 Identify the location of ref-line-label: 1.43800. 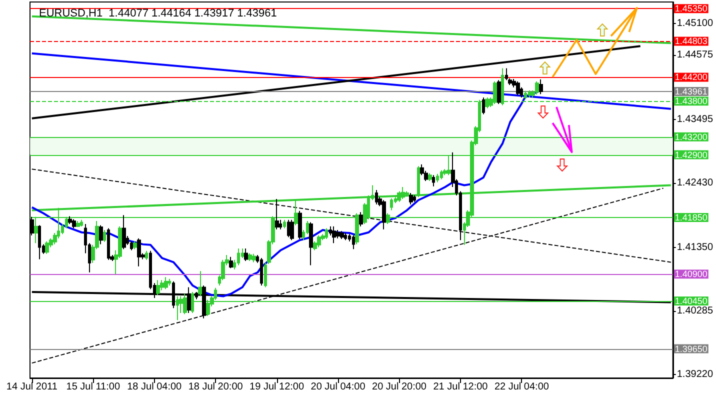
(691, 101).